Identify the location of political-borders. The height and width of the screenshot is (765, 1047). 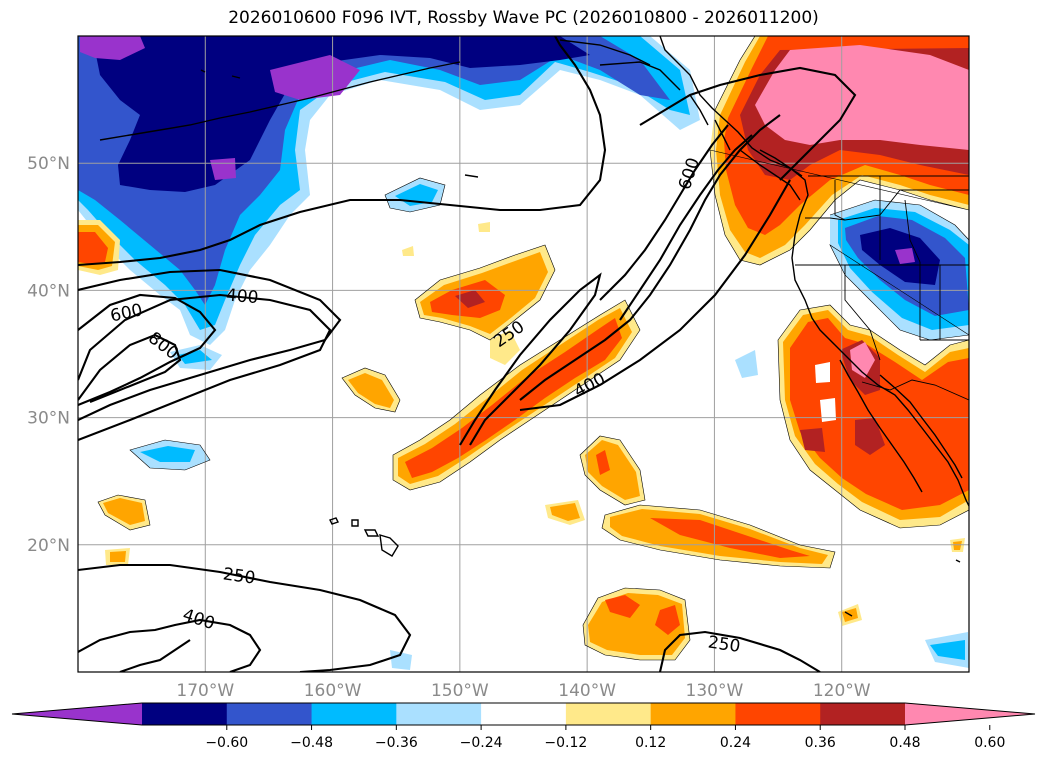
(882, 288).